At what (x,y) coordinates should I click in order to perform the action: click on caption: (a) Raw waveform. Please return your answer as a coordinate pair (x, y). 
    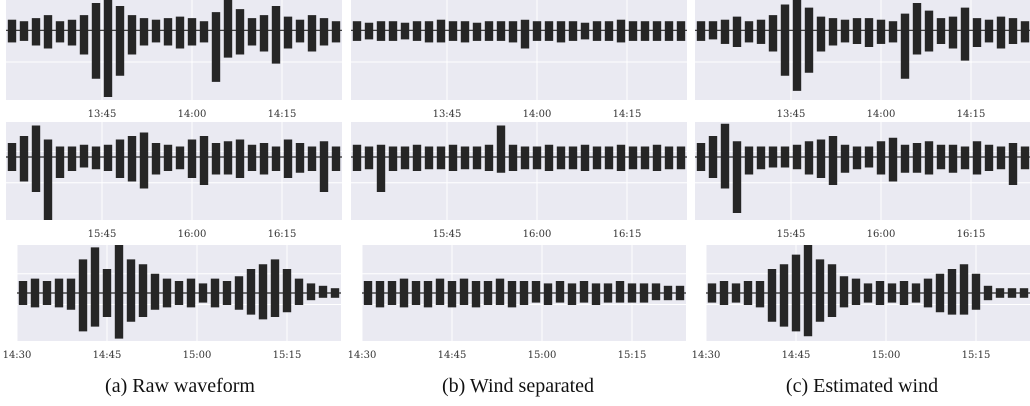
    Looking at the image, I should click on (180, 386).